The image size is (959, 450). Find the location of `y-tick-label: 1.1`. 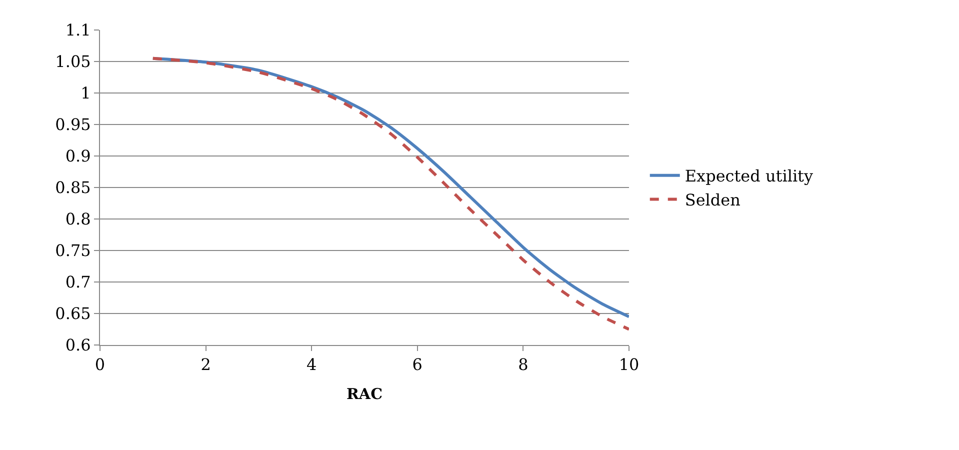

y-tick-label: 1.1 is located at coordinates (78, 30).